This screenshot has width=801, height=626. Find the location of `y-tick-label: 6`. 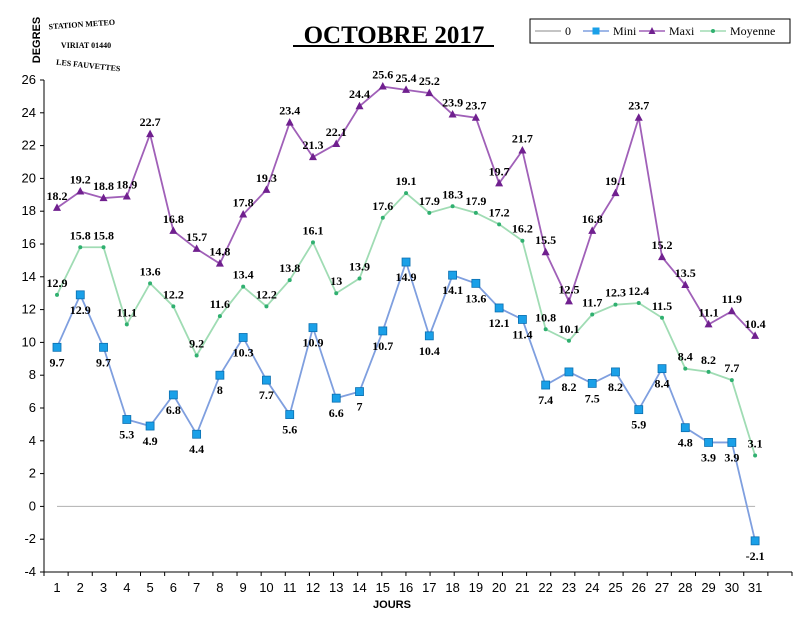

y-tick-label: 6 is located at coordinates (32, 407).